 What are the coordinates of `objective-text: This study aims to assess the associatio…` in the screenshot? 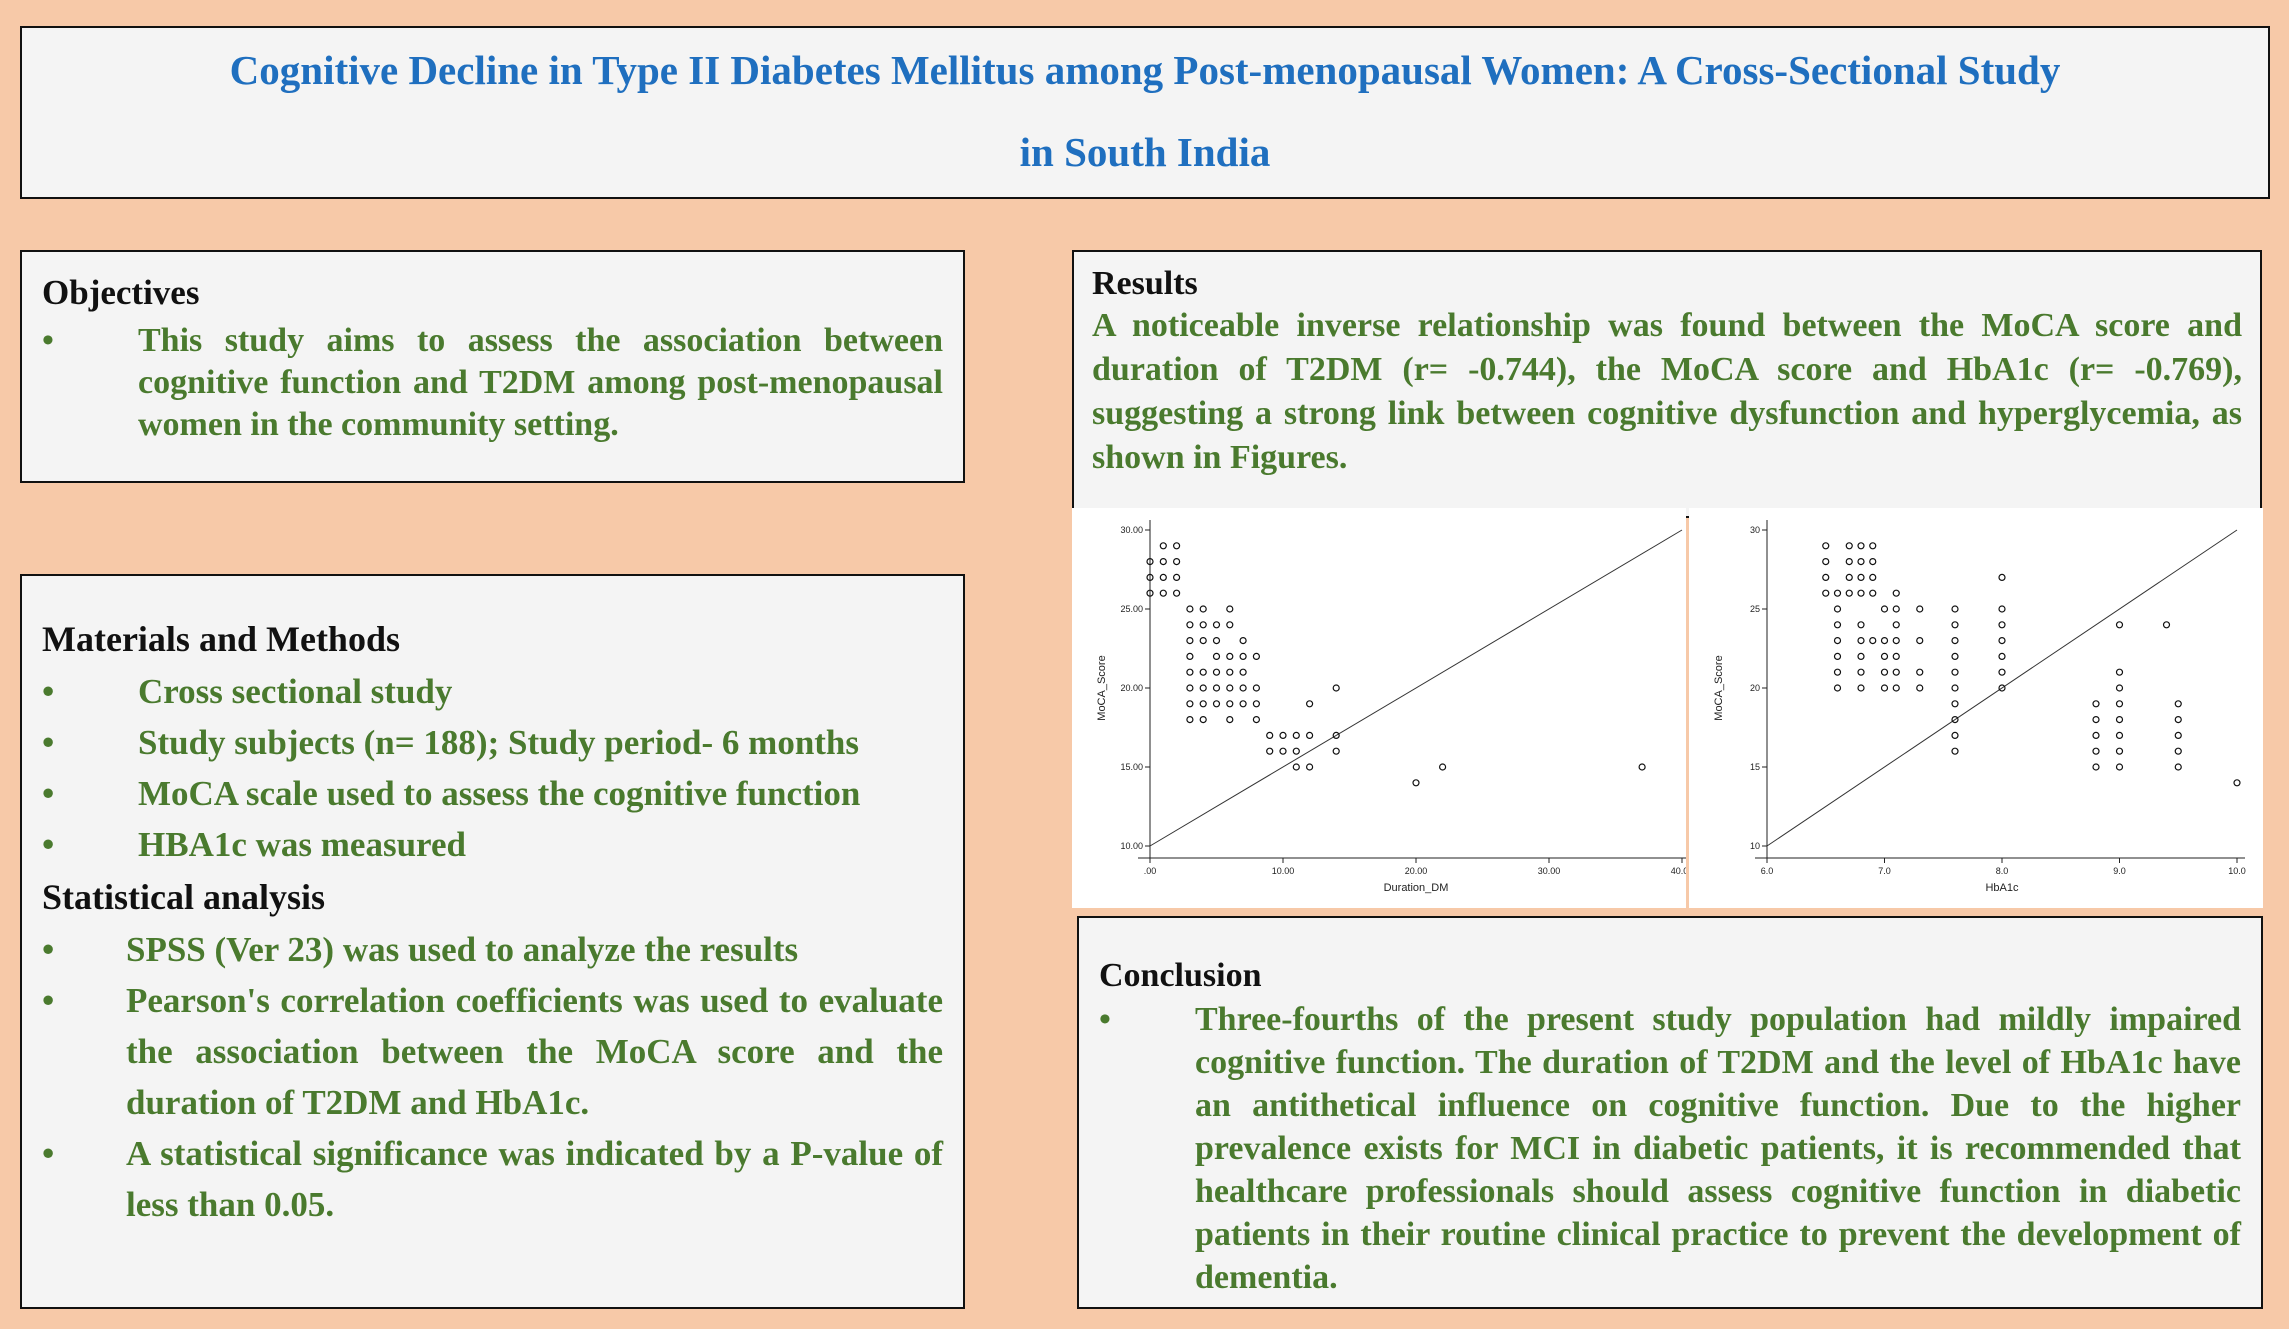 It's located at (540, 382).